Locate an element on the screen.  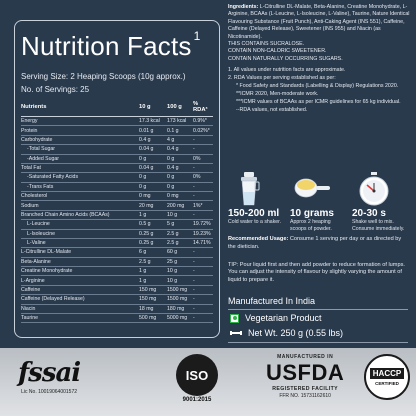
nutrient-value-100g: 4 g is located at coordinates (180, 140).